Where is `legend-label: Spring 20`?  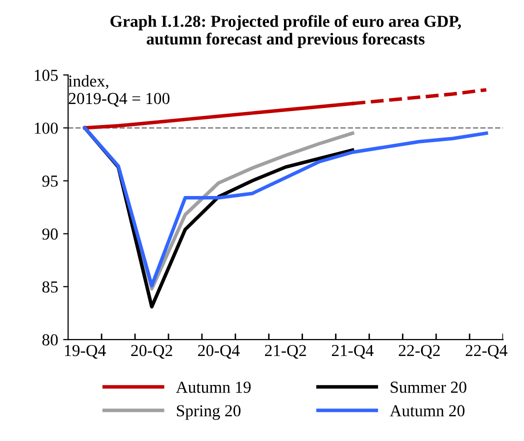
legend-label: Spring 20 is located at coordinates (208, 412).